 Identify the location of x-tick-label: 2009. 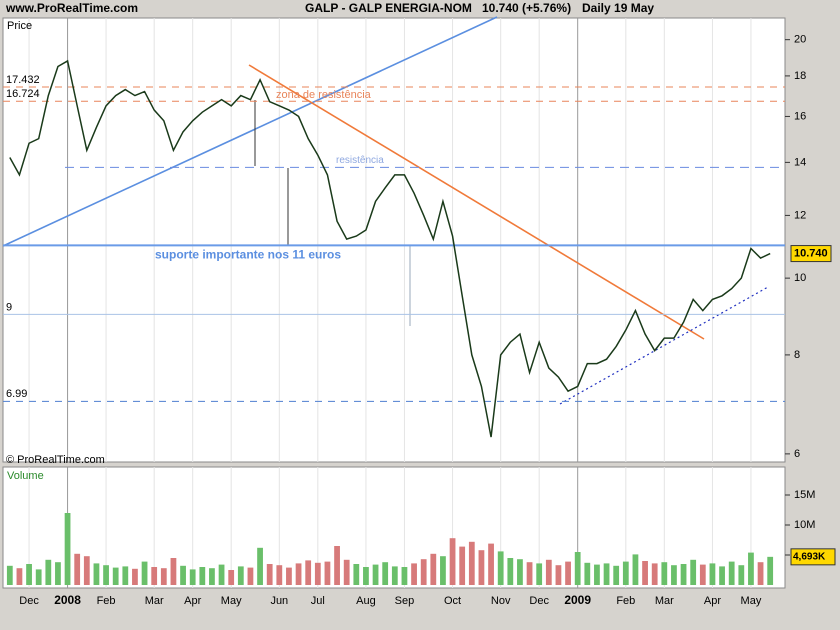
(577, 600).